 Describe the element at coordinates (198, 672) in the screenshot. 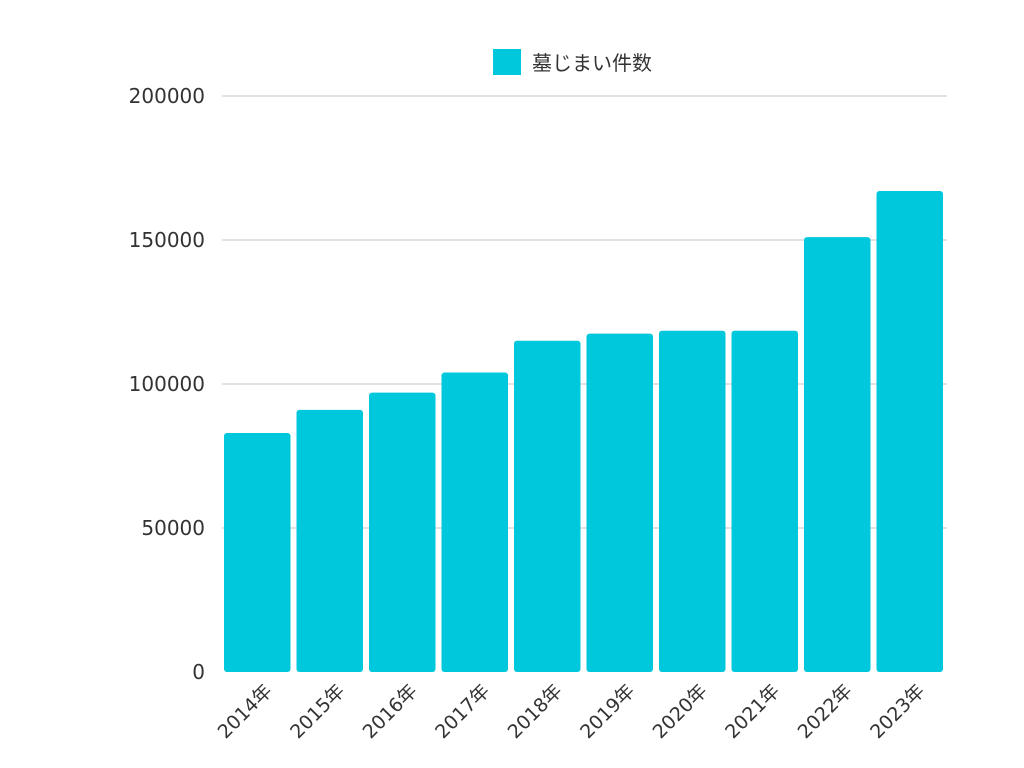

I see `y-tick-label: 0` at that location.